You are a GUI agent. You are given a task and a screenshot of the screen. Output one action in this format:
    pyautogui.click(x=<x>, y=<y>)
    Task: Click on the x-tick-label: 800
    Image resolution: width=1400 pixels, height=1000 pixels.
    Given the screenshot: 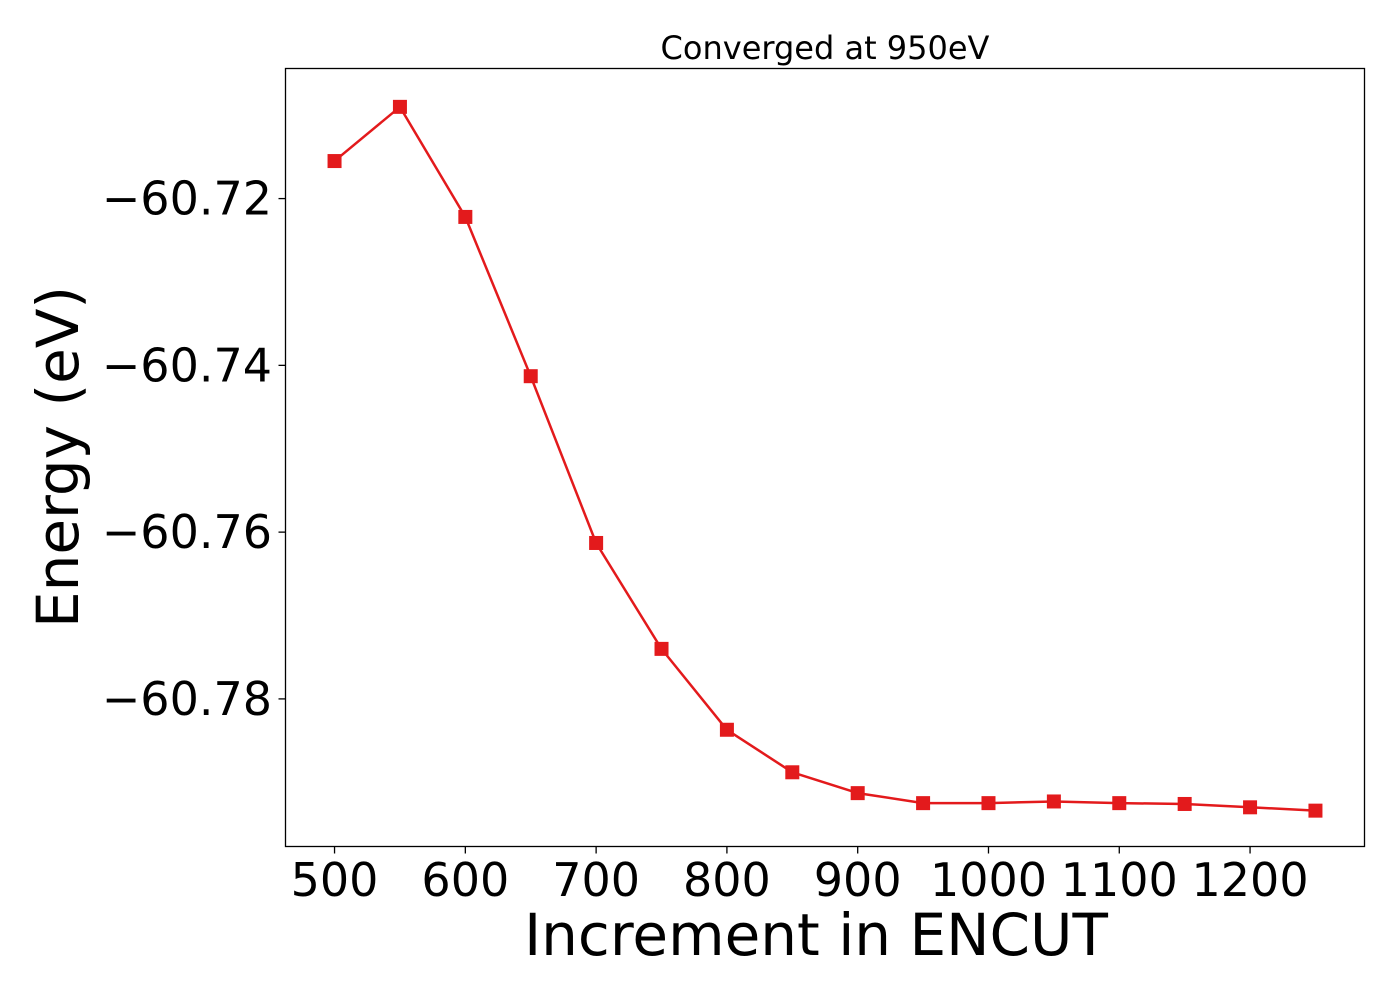 What is the action you would take?
    pyautogui.click(x=727, y=880)
    